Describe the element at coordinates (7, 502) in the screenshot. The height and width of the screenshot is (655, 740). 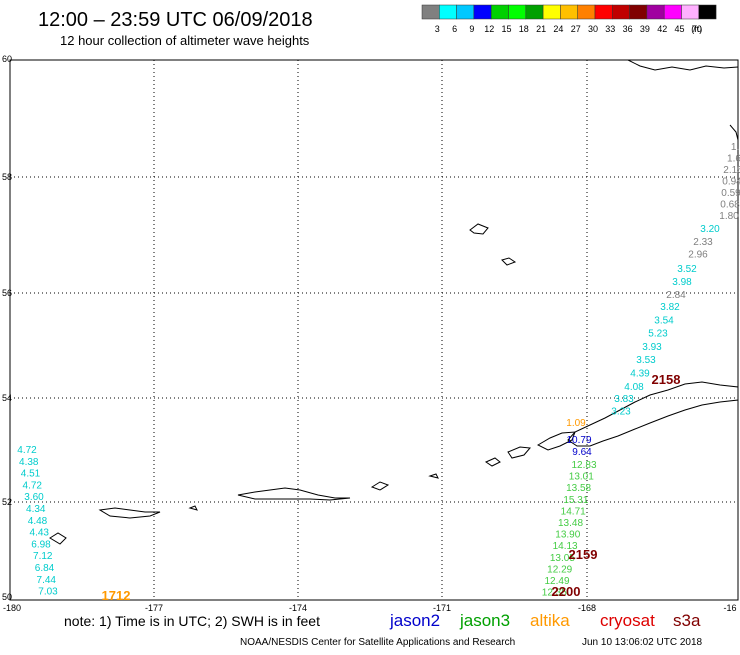
I see `lat-label: 52` at that location.